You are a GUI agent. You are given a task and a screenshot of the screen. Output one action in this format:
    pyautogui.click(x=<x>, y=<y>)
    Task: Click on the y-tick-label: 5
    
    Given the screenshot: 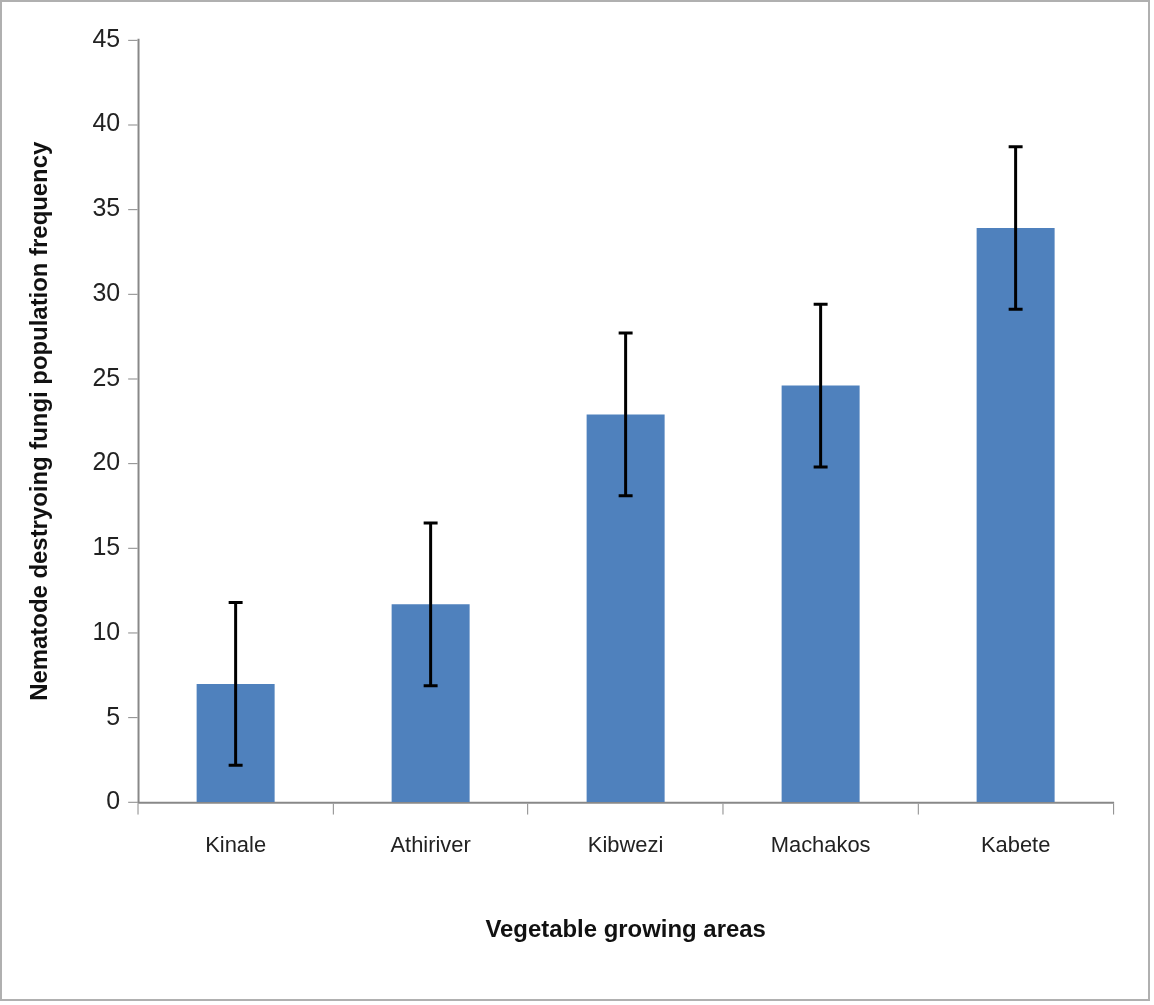 What is the action you would take?
    pyautogui.click(x=113, y=715)
    